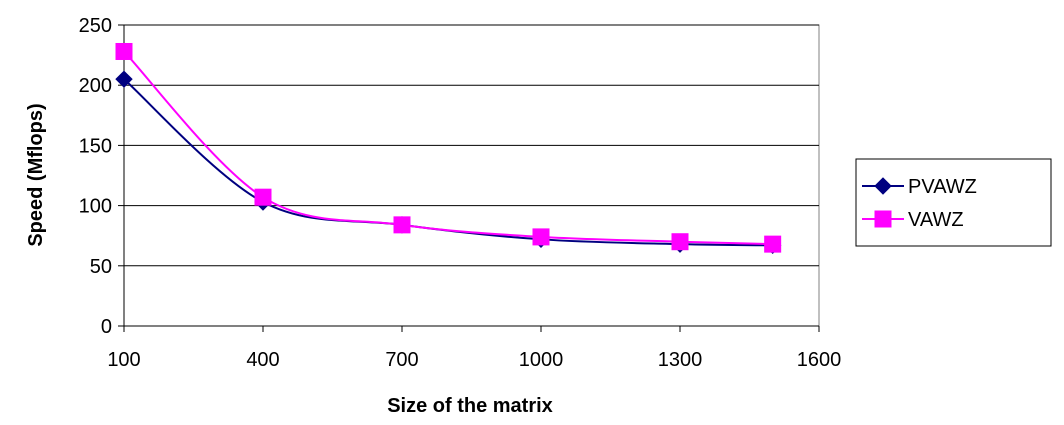  Describe the element at coordinates (474, 360) in the screenshot. I see `x-tick-labels: 100 400 700 1000 1300 1600` at that location.